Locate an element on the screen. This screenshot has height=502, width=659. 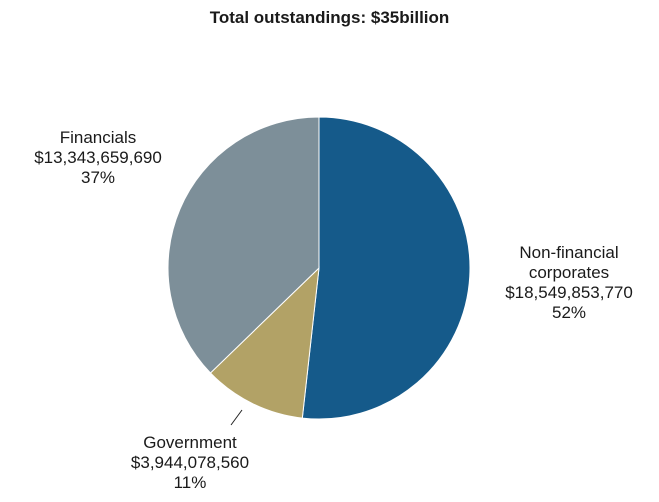
pie-slice-financials is located at coordinates (243, 245).